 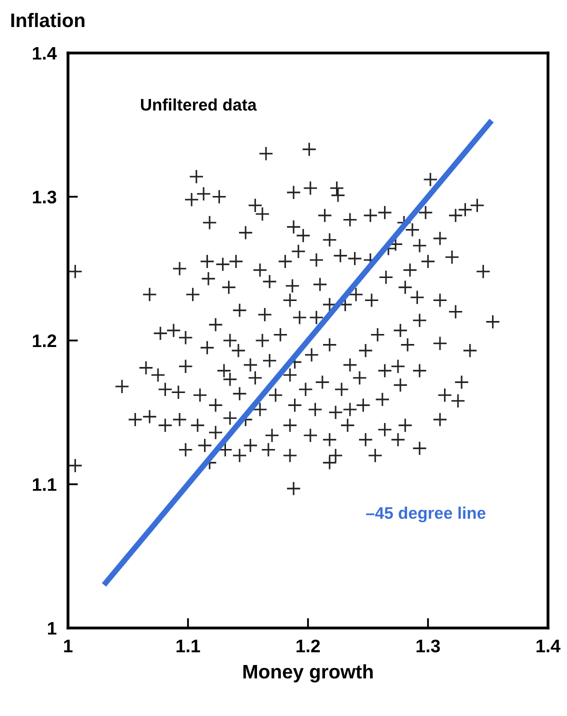 I want to click on y-tick-label: 1.2, so click(x=44, y=341).